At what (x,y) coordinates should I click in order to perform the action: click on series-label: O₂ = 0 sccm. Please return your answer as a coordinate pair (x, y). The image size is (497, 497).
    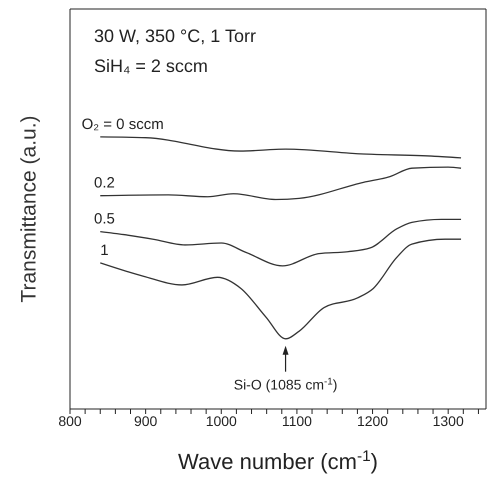
    Looking at the image, I should click on (123, 124).